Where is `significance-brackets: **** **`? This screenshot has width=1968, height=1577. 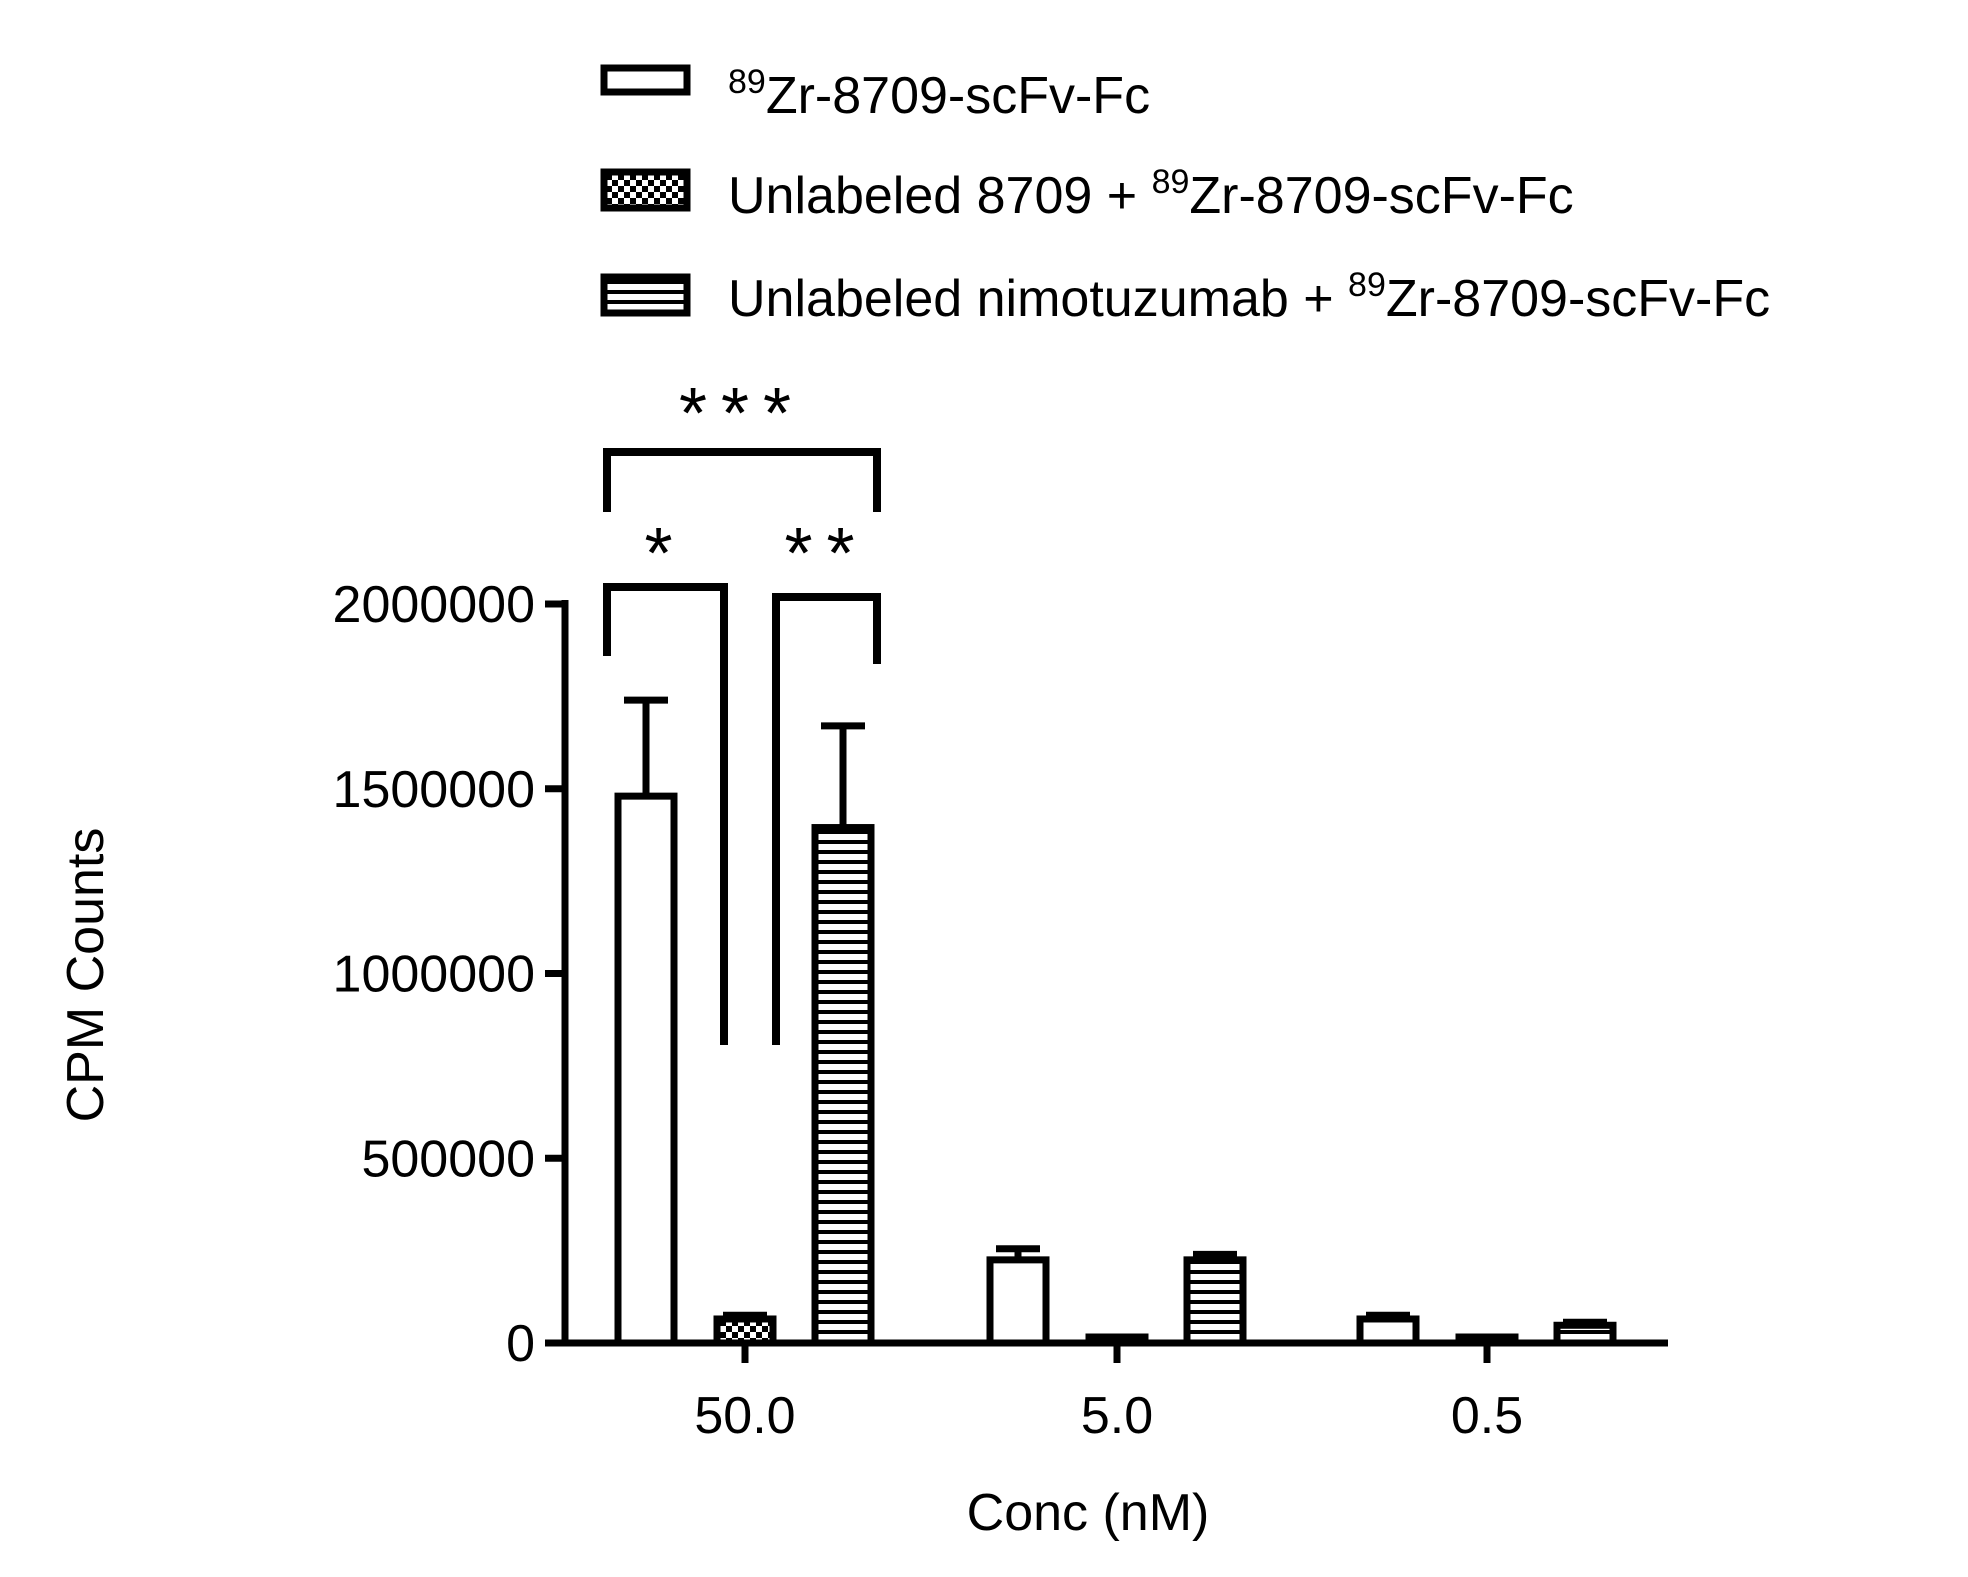
significance-brackets: **** ** is located at coordinates (742, 709).